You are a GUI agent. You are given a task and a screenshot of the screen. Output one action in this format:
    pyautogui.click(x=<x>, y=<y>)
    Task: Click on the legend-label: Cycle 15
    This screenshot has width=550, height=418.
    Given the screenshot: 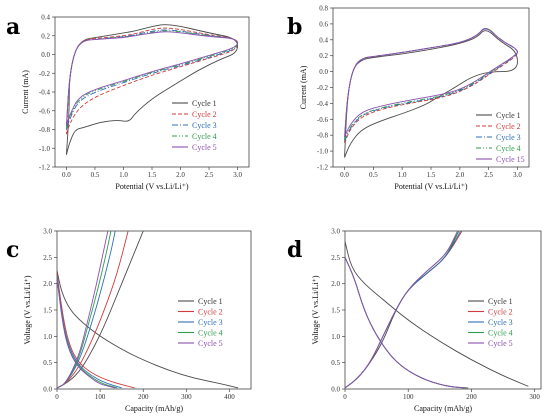 What is the action you would take?
    pyautogui.click(x=510, y=159)
    